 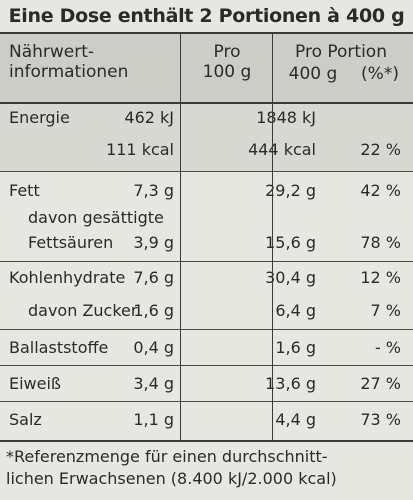 I want to click on row-label: davon Zucker, so click(x=83, y=310).